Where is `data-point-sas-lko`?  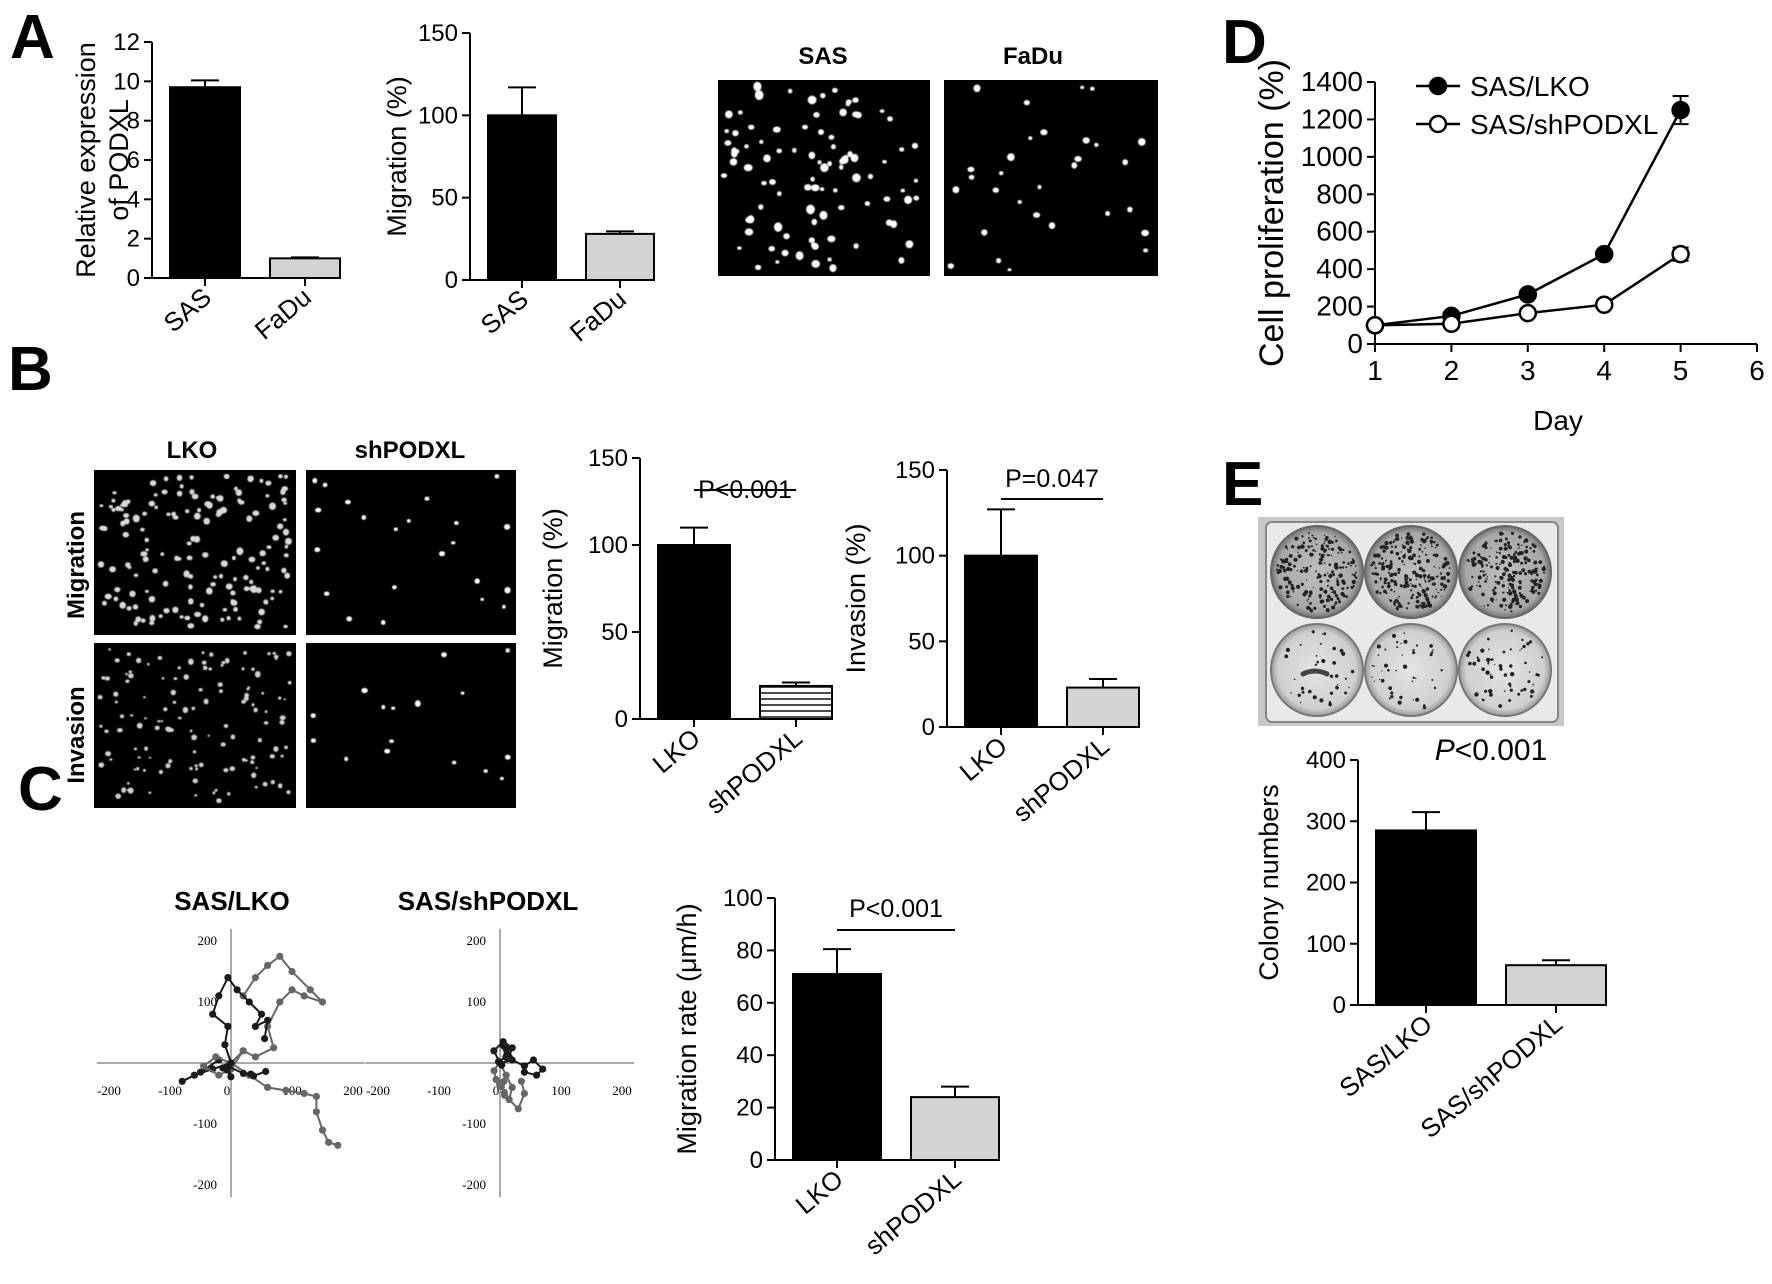 data-point-sas-lko is located at coordinates (1680, 110).